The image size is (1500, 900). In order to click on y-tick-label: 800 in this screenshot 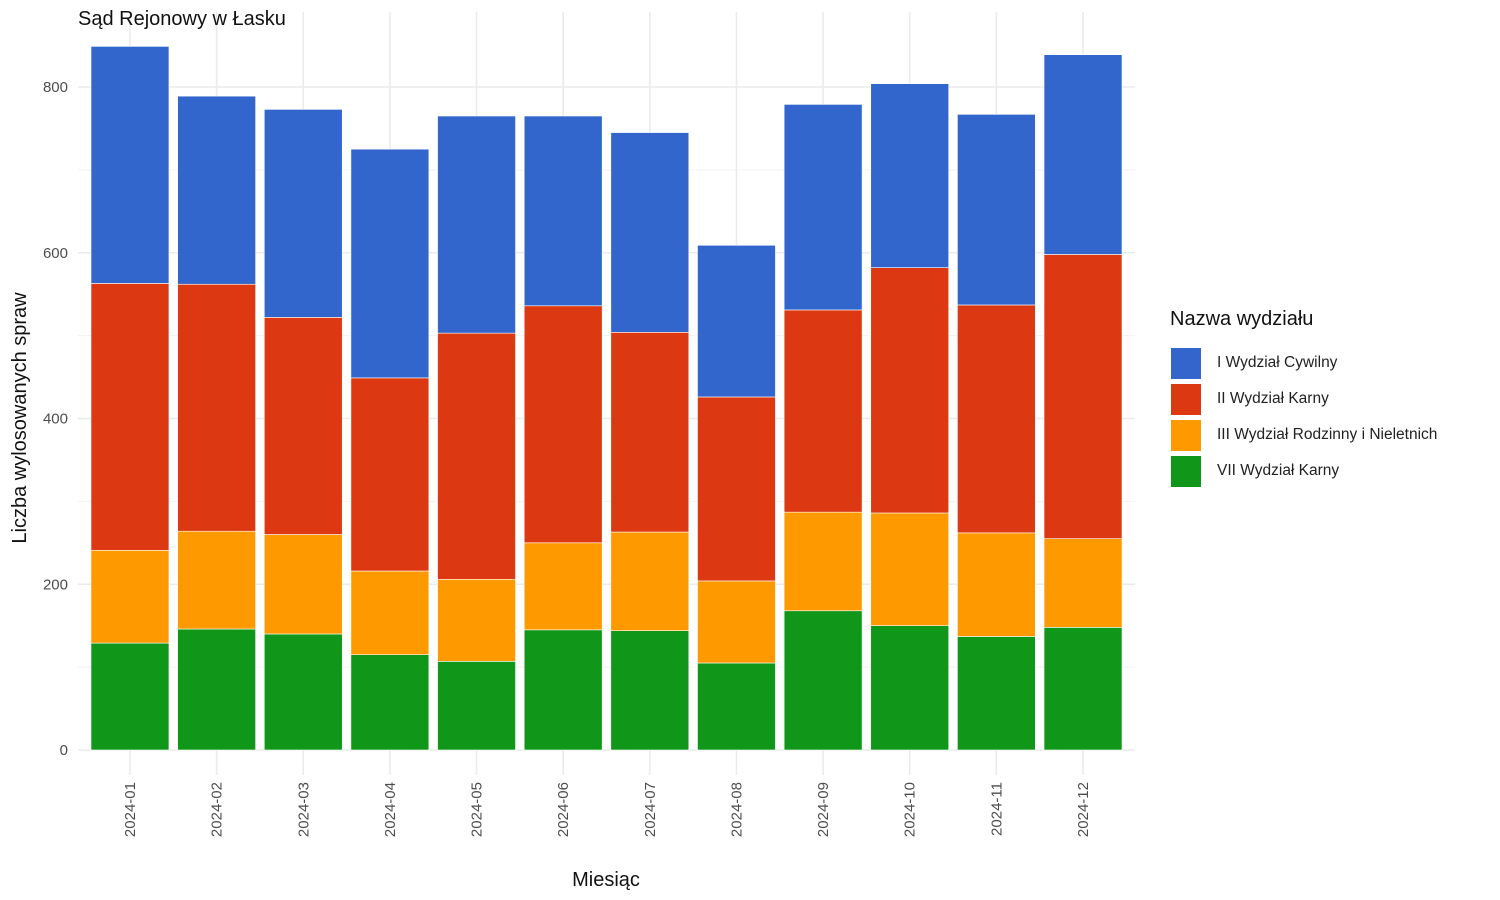, I will do `click(55, 87)`.